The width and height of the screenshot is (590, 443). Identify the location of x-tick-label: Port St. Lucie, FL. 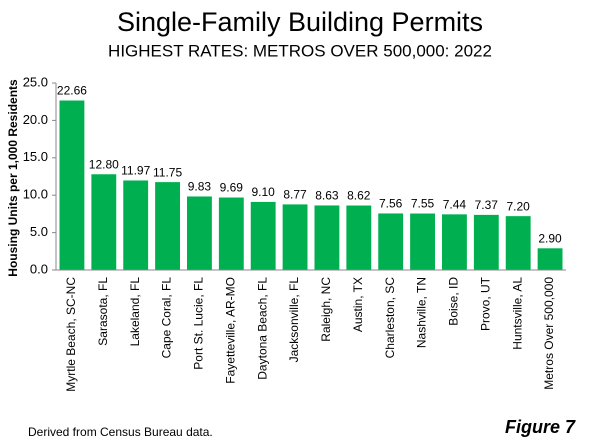
(199, 323).